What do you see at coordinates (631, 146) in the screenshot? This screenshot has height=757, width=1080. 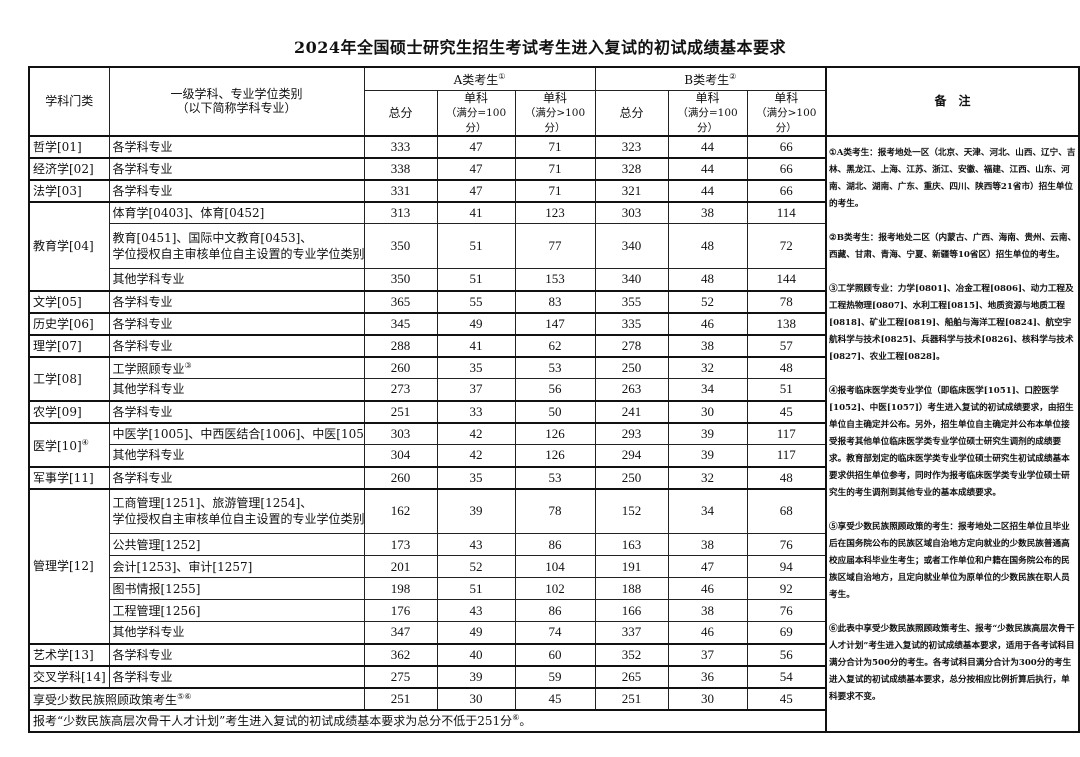 I see `score-b-total: 323` at bounding box center [631, 146].